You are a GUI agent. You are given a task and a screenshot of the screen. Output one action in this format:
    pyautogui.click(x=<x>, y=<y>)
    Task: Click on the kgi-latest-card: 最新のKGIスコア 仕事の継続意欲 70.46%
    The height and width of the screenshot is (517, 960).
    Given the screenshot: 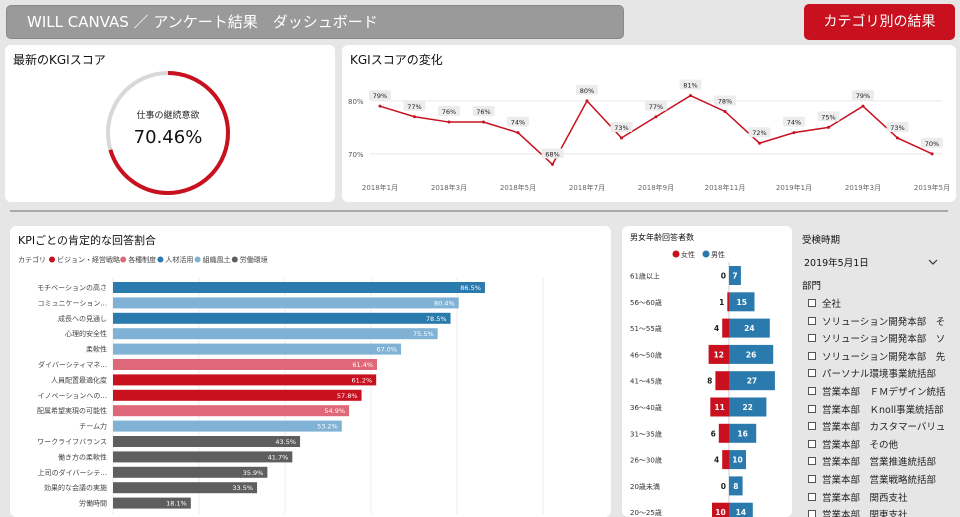 What is the action you would take?
    pyautogui.click(x=170, y=123)
    